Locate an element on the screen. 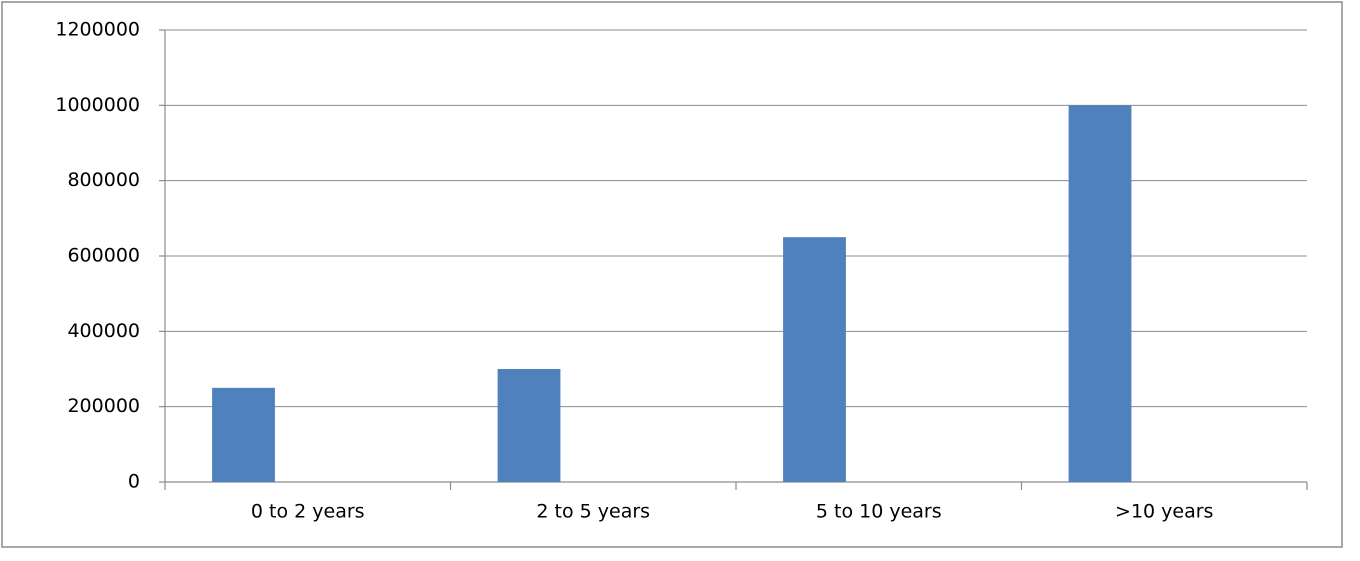 This screenshot has width=1360, height=561. x-tick-label: 5 to 10 years is located at coordinates (879, 512).